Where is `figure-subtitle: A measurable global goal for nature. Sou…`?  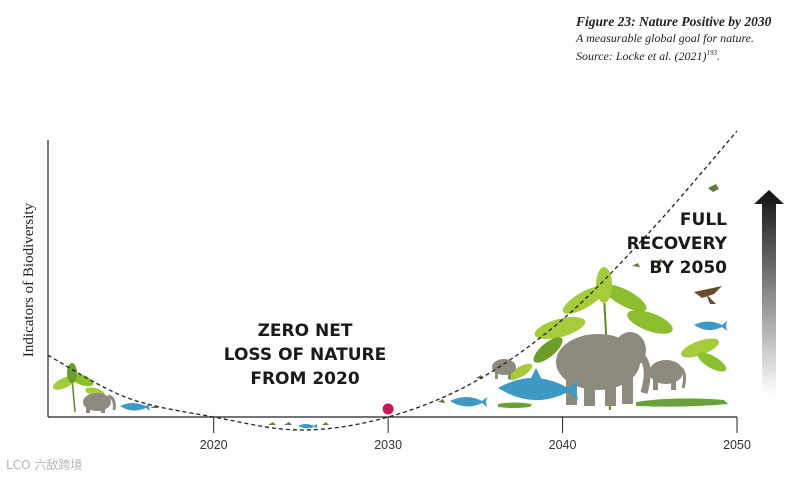
figure-subtitle: A measurable global goal for nature. Sou… is located at coordinates (681, 47).